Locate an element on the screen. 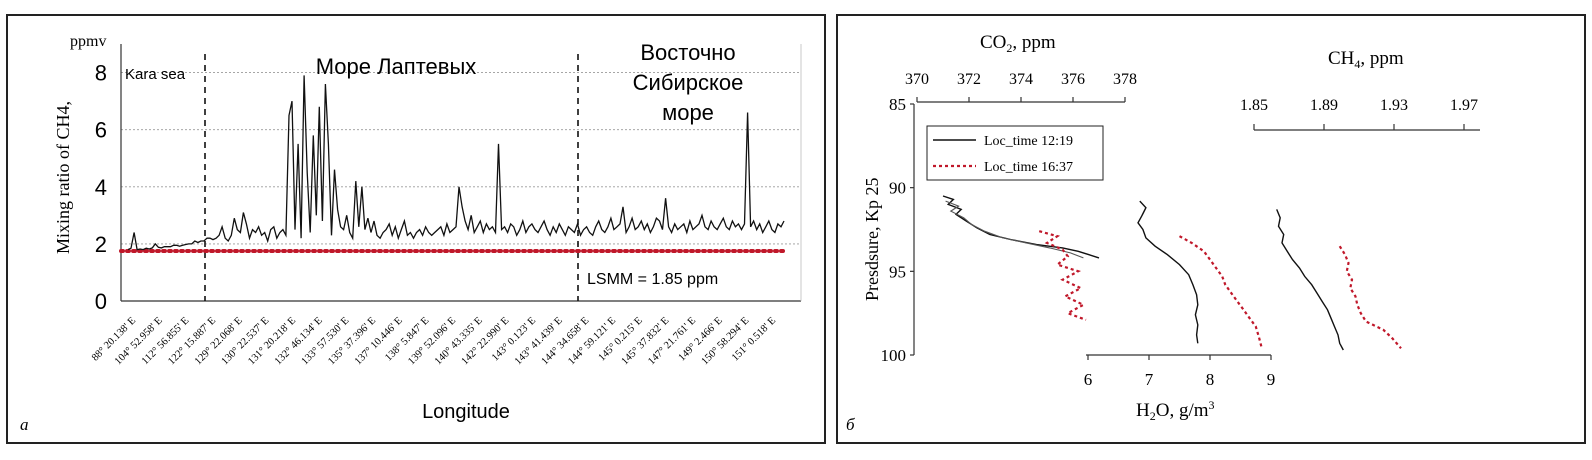 This screenshot has height=460, width=1592. ch4-tick-label: 1.97 is located at coordinates (1464, 105).